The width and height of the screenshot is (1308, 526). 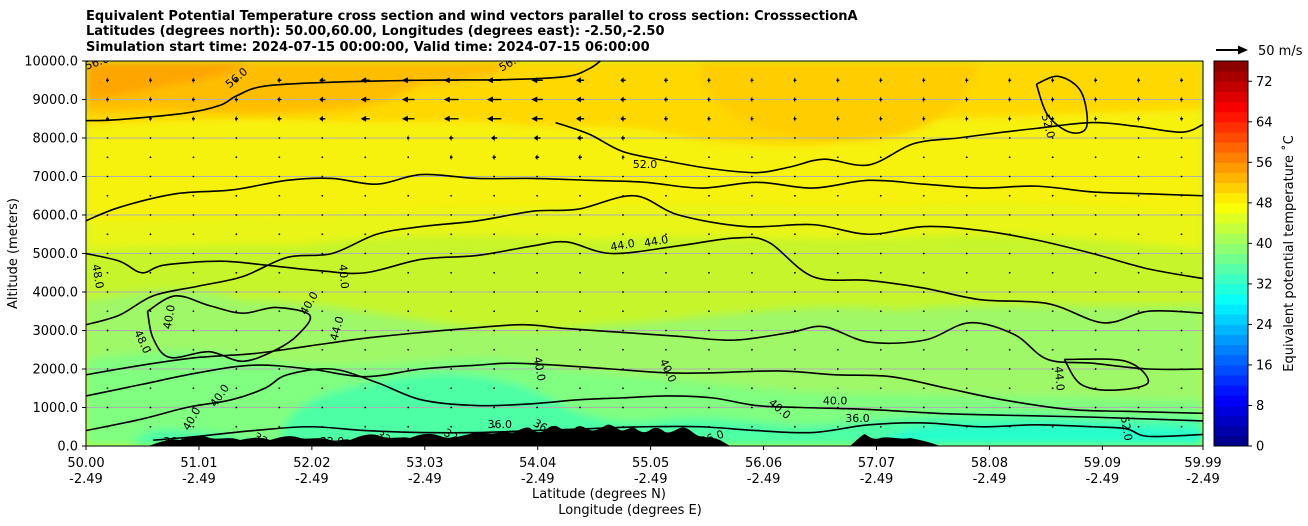 I want to click on contour-label: 44.0, so click(x=622, y=245).